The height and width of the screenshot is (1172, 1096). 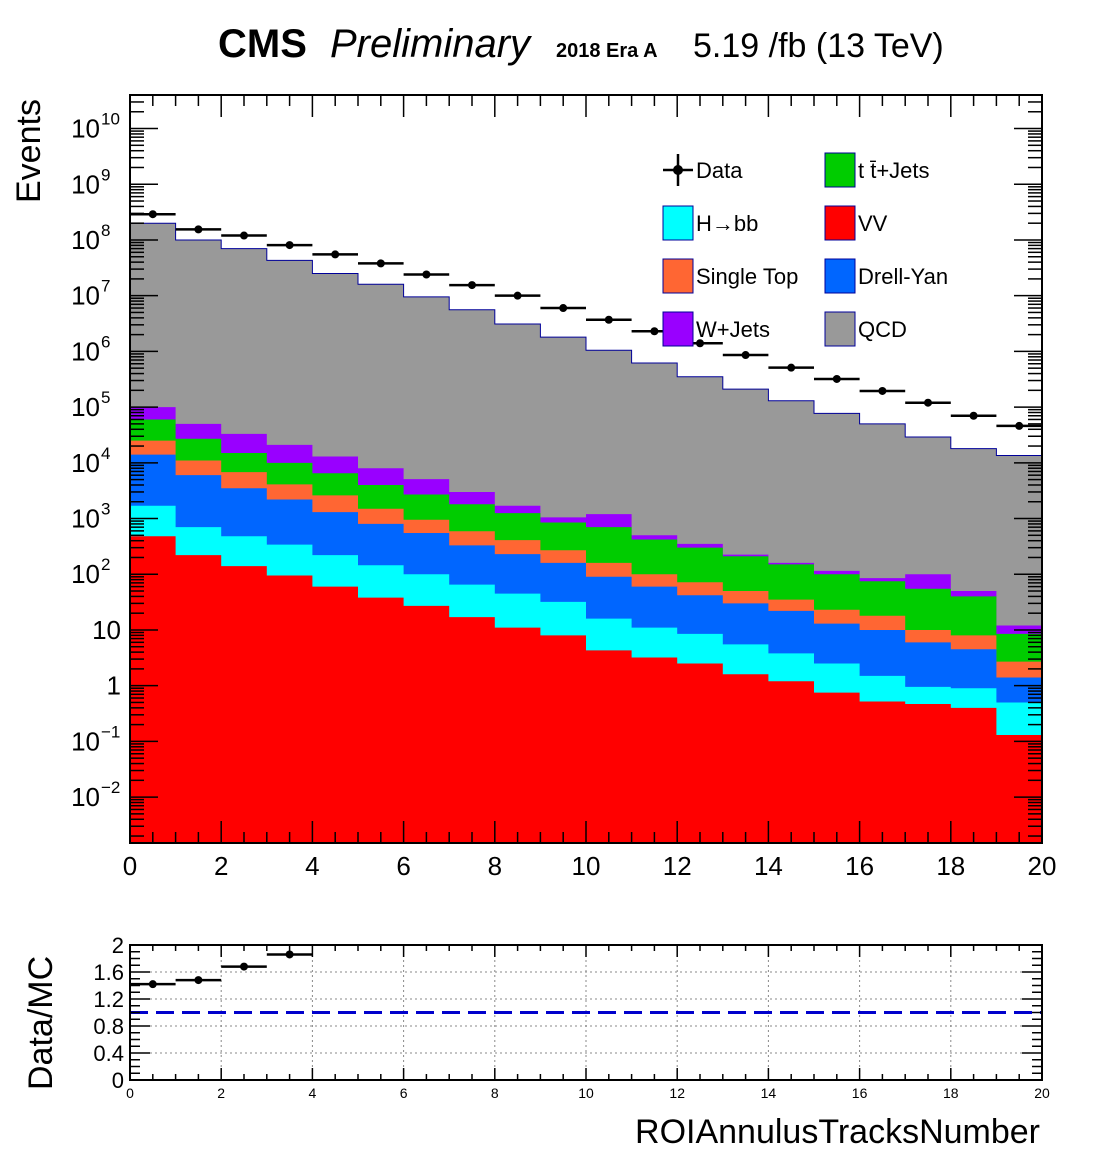 What do you see at coordinates (678, 276) in the screenshot?
I see `legend-swatch-single-top` at bounding box center [678, 276].